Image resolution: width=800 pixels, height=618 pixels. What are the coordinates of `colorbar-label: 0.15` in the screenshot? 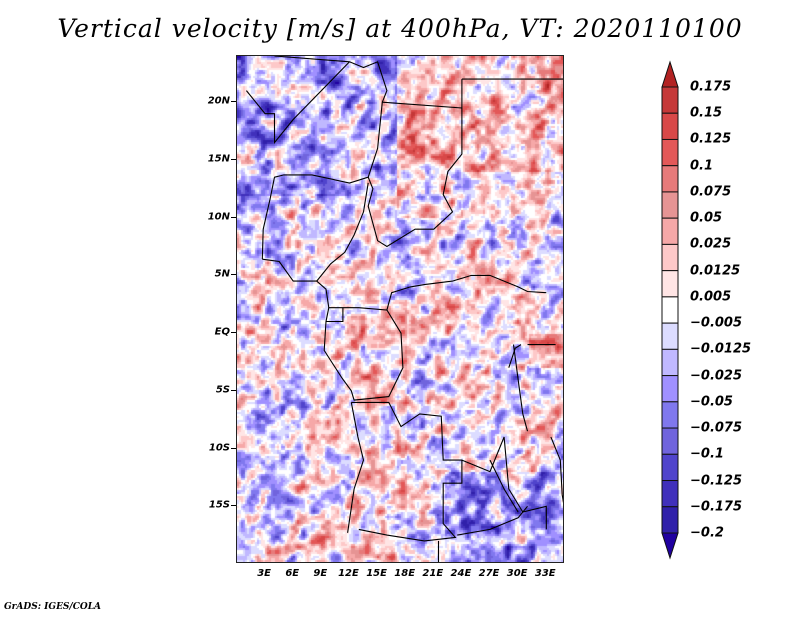 It's located at (706, 113).